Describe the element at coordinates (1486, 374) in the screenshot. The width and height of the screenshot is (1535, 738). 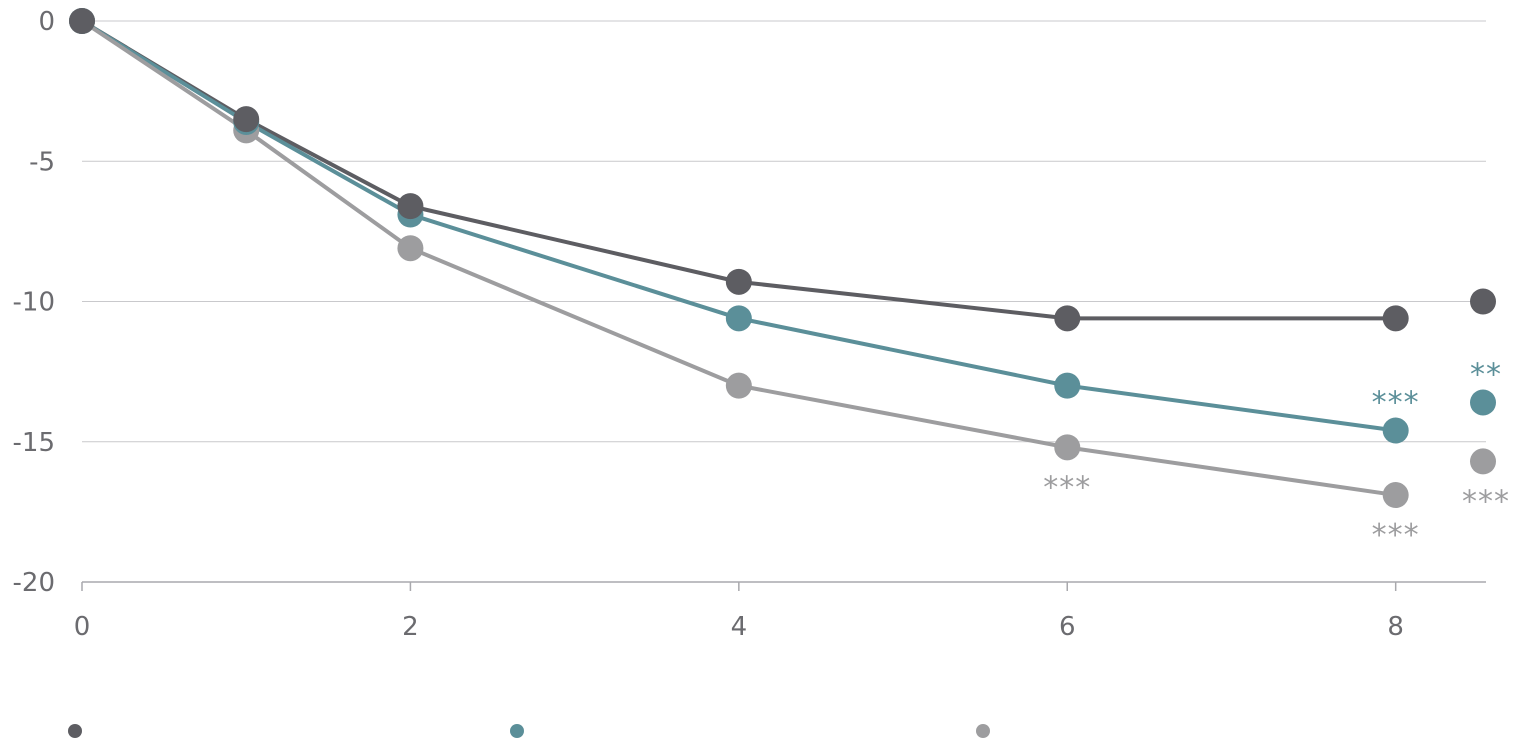
I see `endpoint-significance-label: **` at that location.